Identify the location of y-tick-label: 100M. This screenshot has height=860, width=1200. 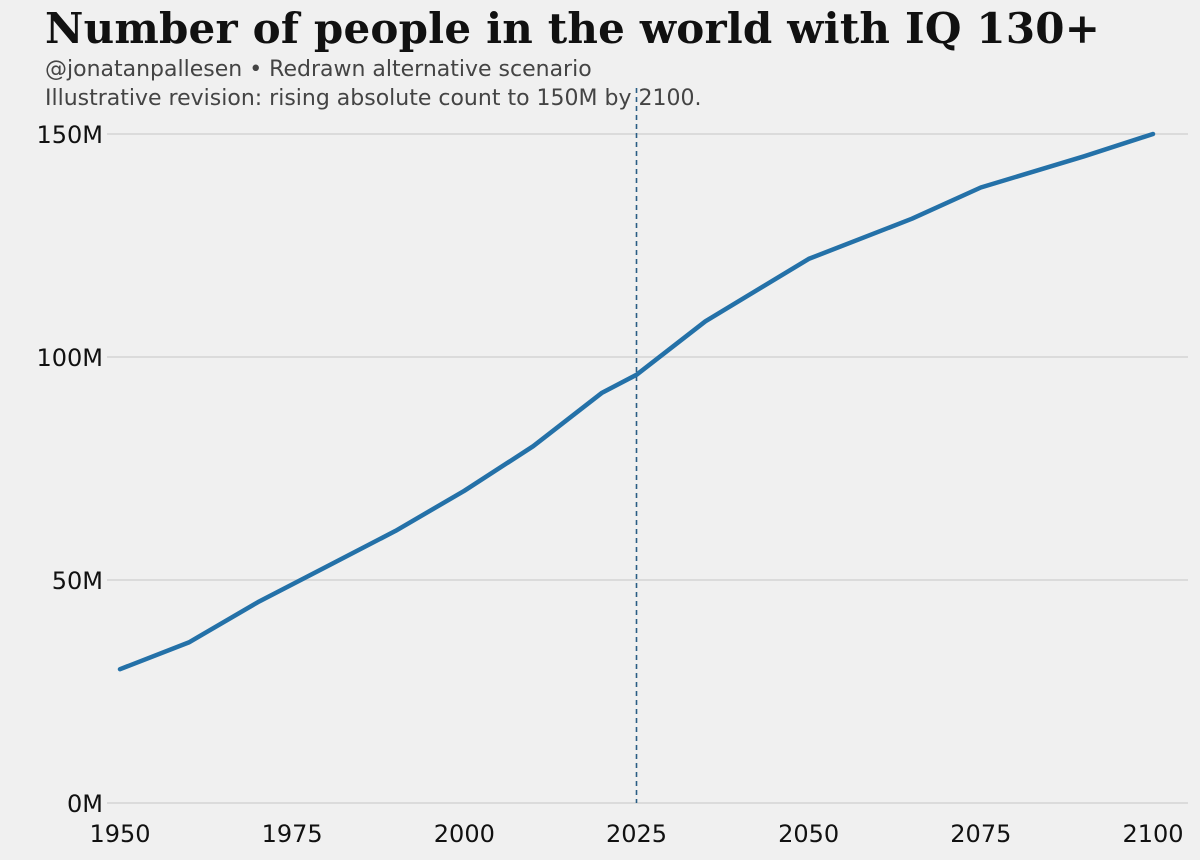
(69, 358).